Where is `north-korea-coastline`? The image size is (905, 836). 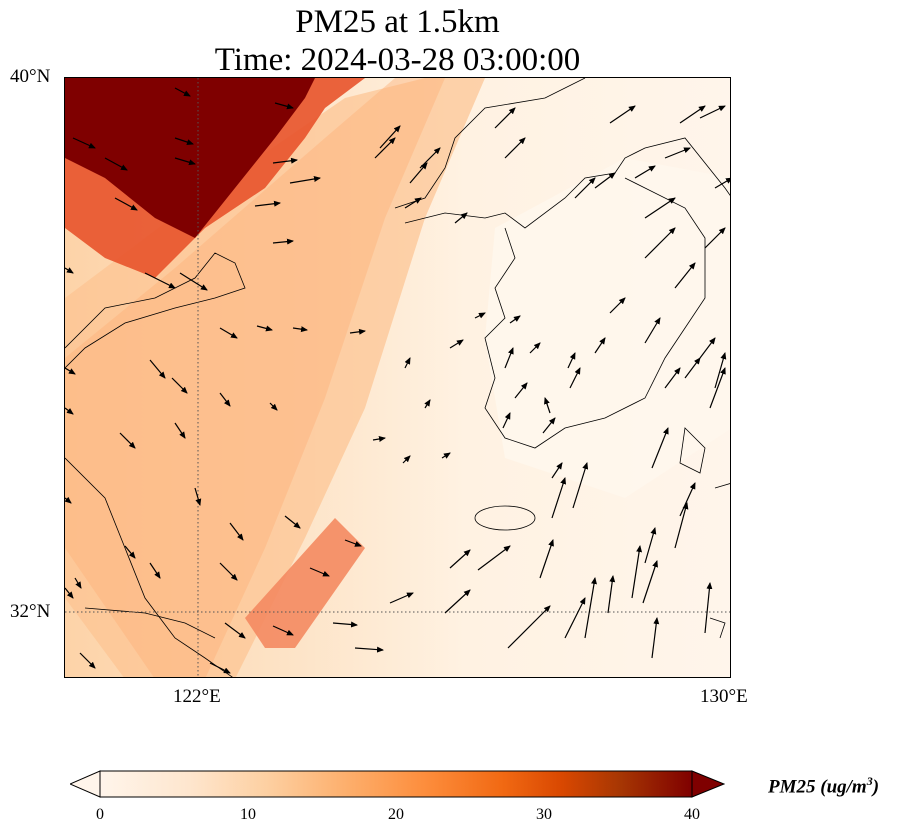
north-korea-coastline is located at coordinates (567, 183).